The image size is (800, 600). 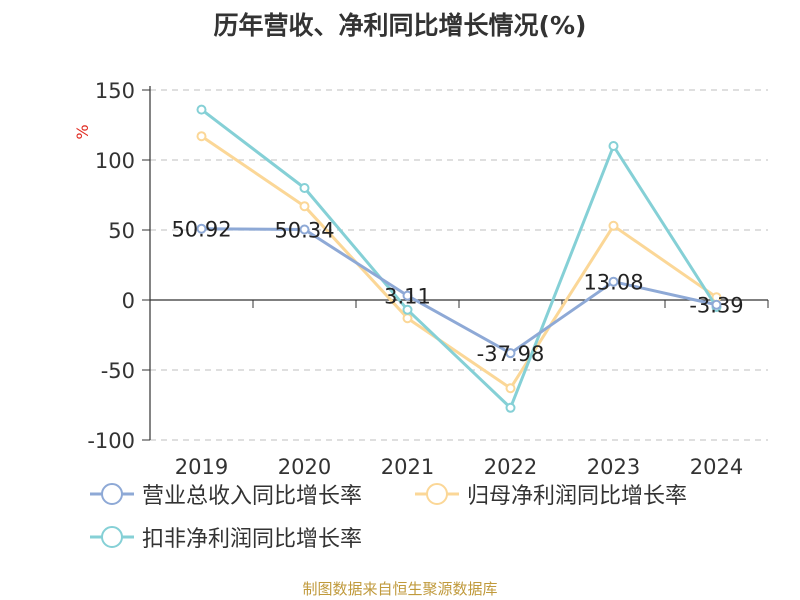 I want to click on x-tick-label: 2020, so click(x=304, y=467).